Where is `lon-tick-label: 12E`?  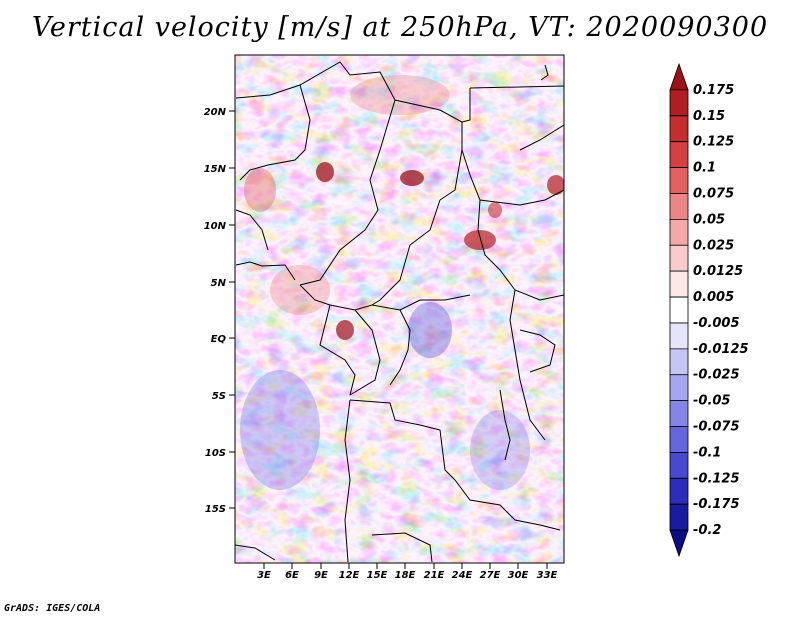
lon-tick-label: 12E is located at coordinates (349, 575).